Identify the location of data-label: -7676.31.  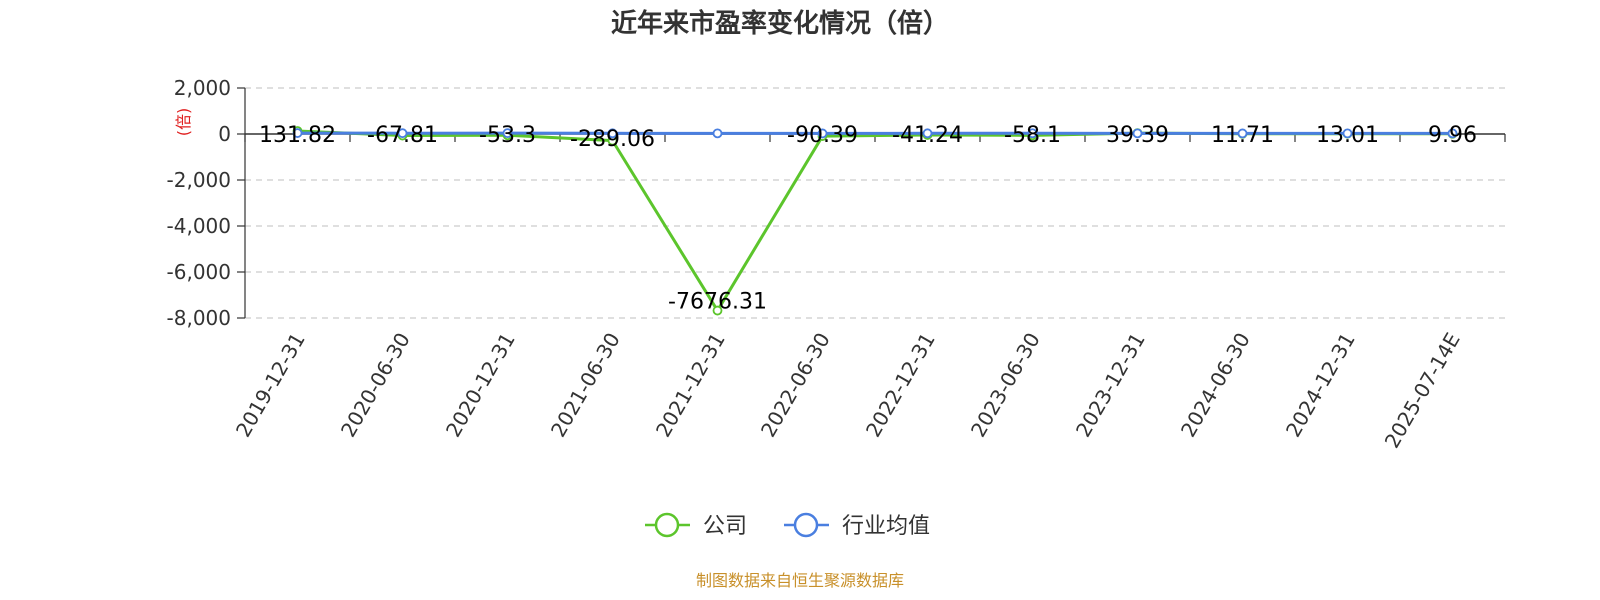
(717, 302).